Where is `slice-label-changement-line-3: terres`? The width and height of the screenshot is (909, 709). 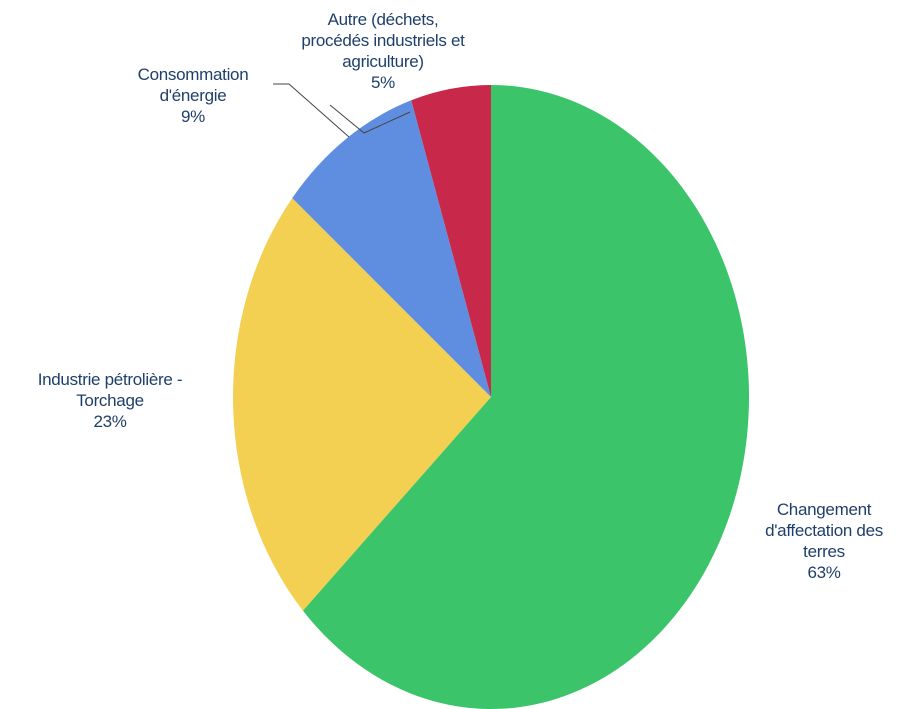
slice-label-changement-line-3: terres is located at coordinates (824, 551).